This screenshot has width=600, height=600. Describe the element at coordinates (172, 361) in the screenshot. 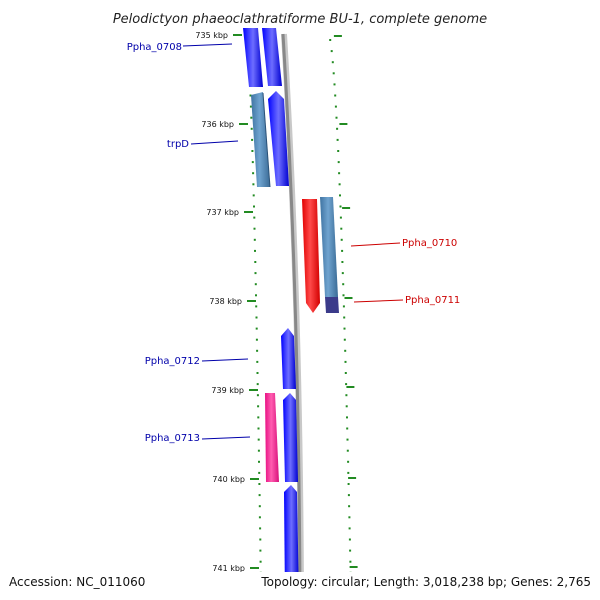

I see `label-ppha-0712: Ppha_0712` at that location.